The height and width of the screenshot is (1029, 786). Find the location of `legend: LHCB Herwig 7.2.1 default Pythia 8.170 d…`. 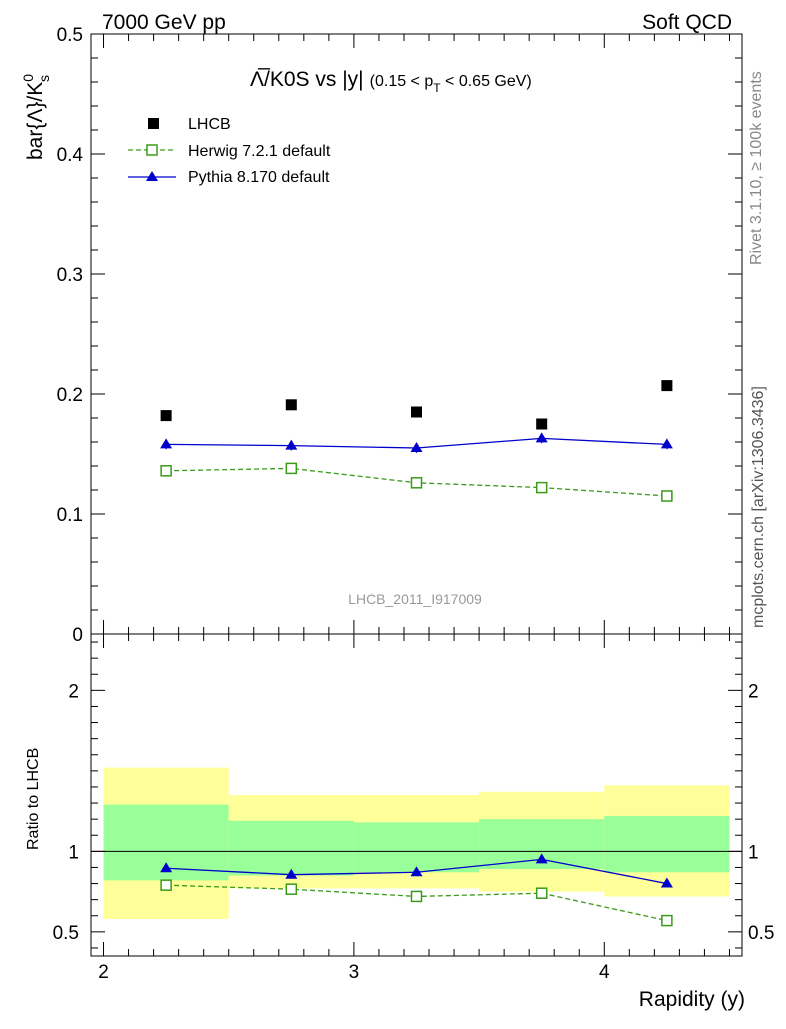

legend: LHCB Herwig 7.2.1 default Pythia 8.170 d… is located at coordinates (229, 151).